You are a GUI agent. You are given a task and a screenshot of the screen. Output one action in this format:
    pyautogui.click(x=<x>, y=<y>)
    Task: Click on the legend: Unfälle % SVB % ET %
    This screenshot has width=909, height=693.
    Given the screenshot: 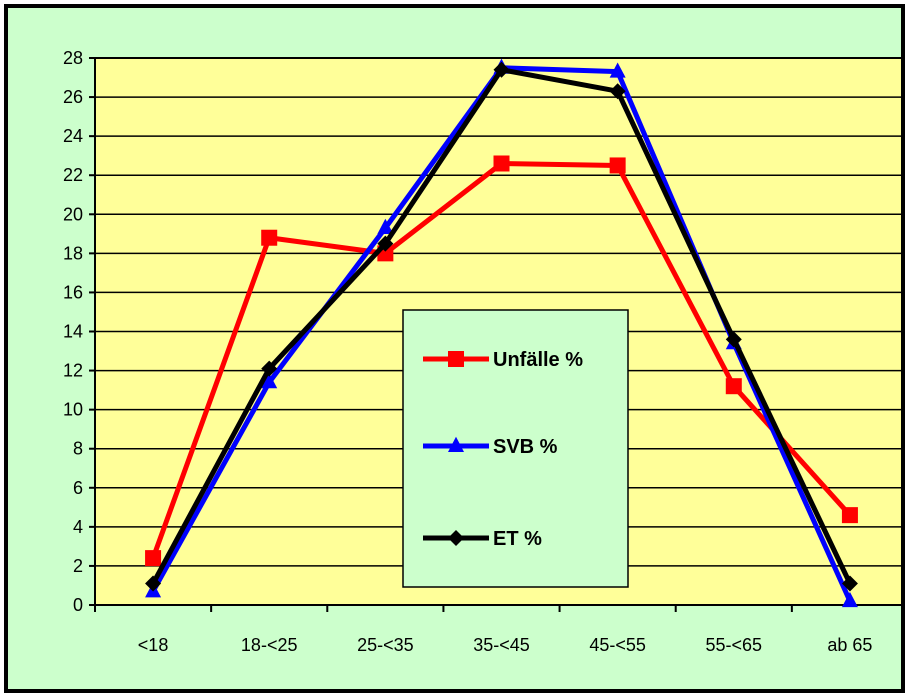 What is the action you would take?
    pyautogui.click(x=515, y=448)
    